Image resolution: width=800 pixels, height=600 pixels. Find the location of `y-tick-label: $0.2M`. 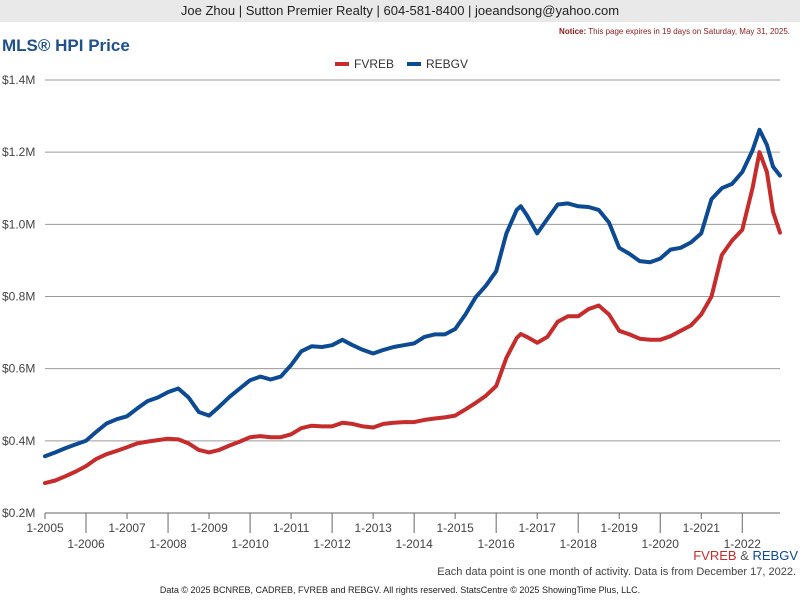

y-tick-label: $0.2M is located at coordinates (18, 513).